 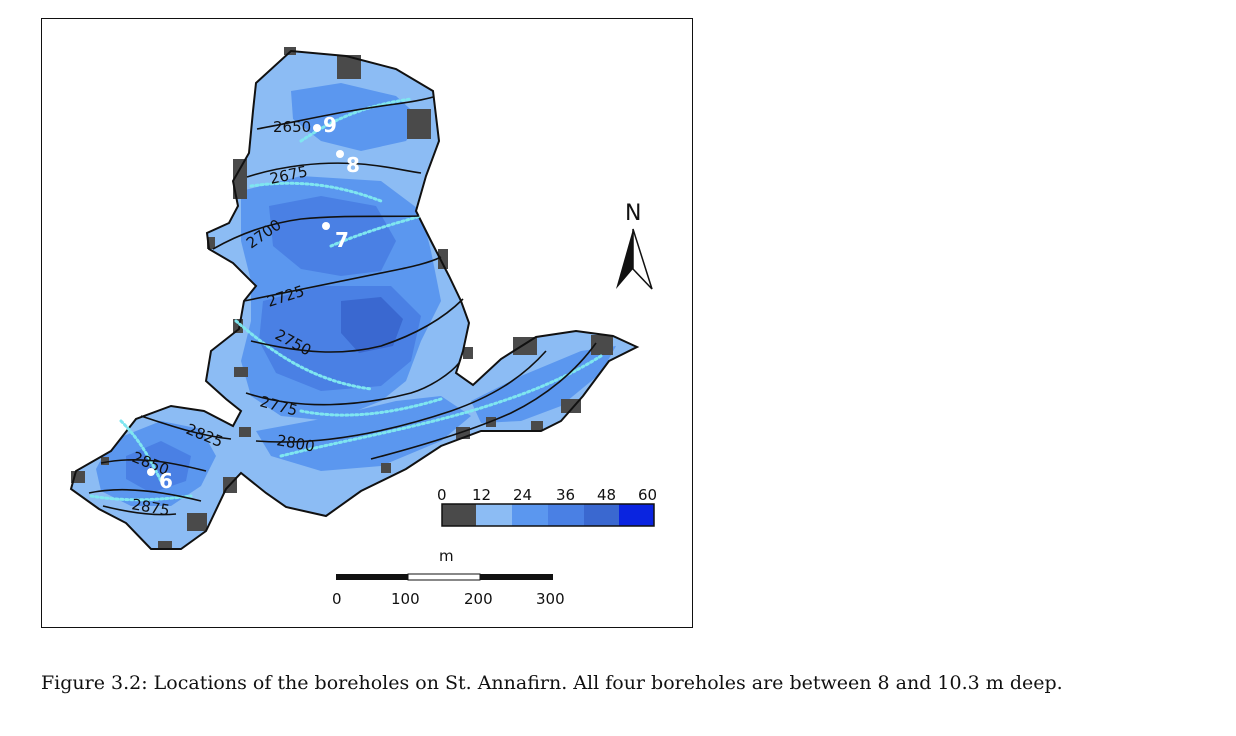 I want to click on scale-tick-0: 0, so click(x=337, y=599).